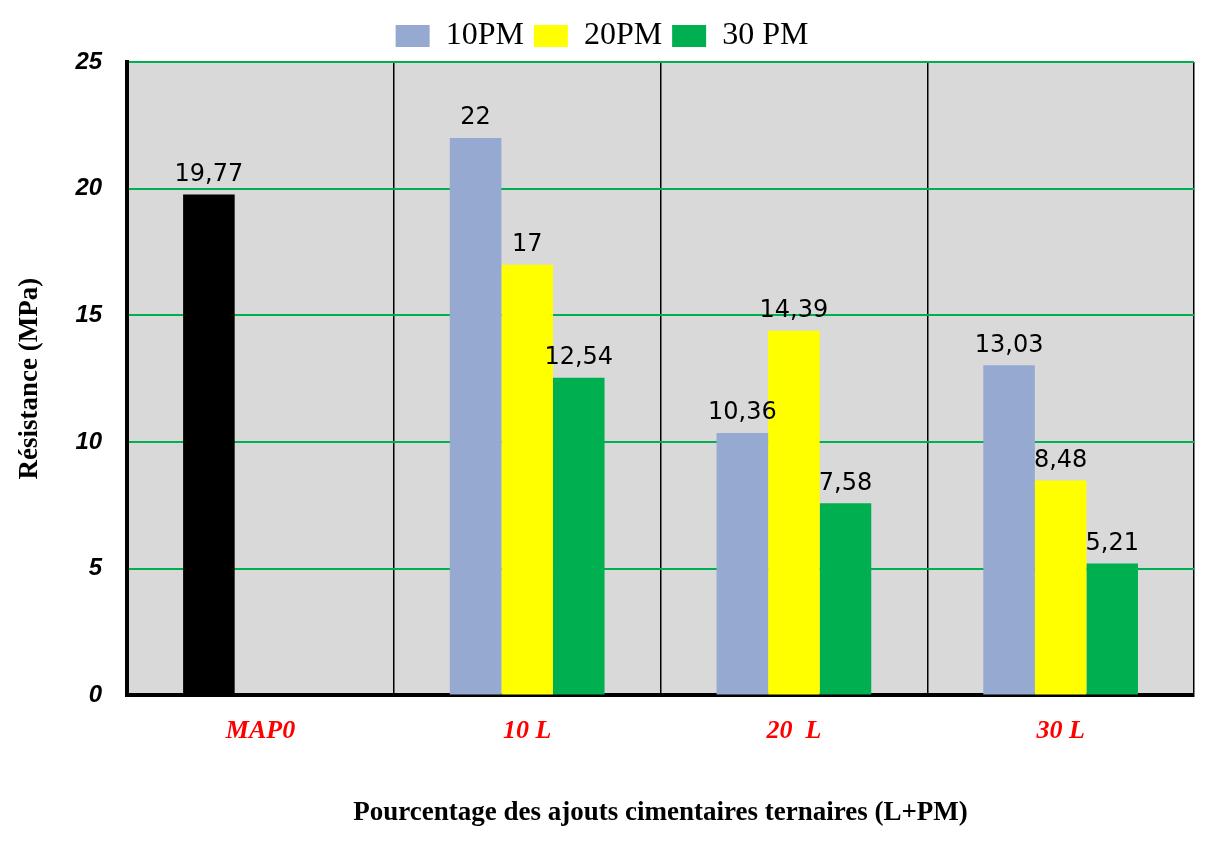  What do you see at coordinates (623, 33) in the screenshot?
I see `legend-label: 20PM` at bounding box center [623, 33].